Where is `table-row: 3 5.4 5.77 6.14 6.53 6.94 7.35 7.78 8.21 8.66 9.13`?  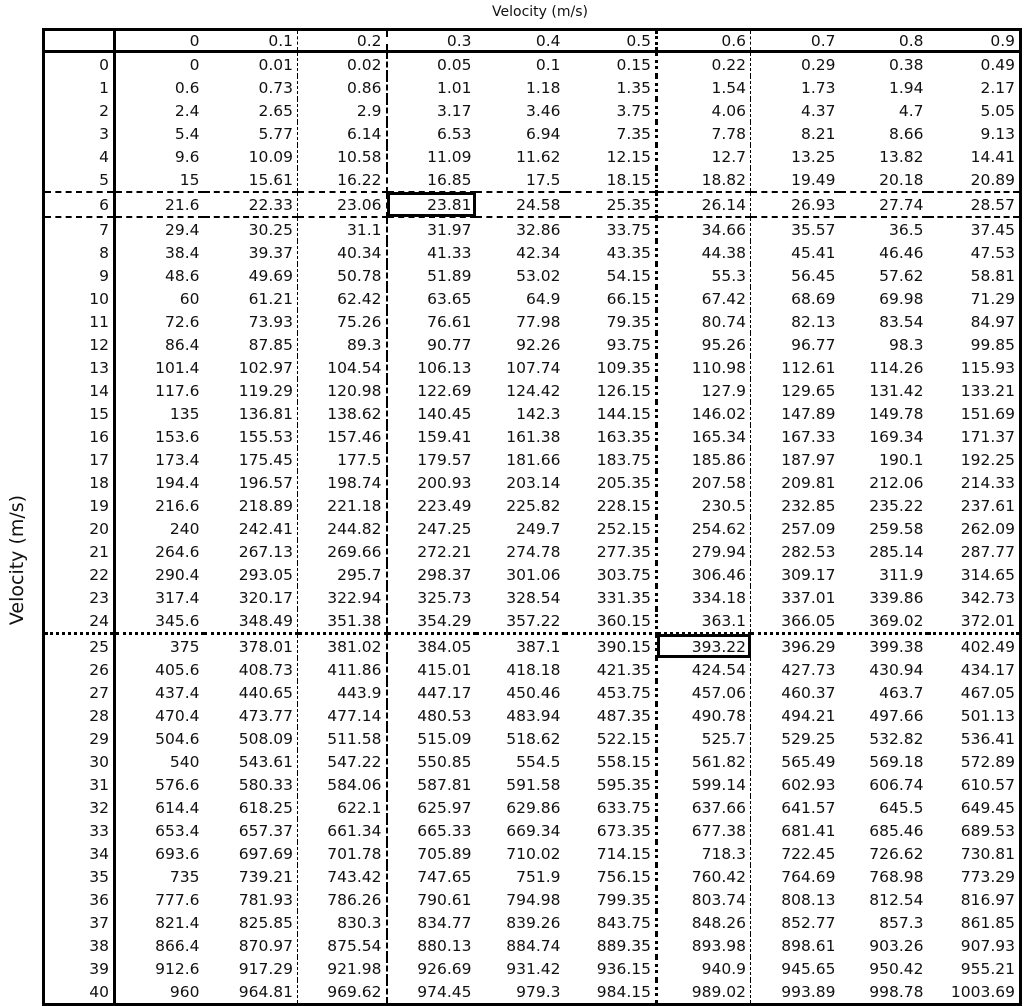
table-row: 3 5.4 5.77 6.14 6.53 6.94 7.35 7.78 8.21 8.66 9.13 is located at coordinates (532, 133).